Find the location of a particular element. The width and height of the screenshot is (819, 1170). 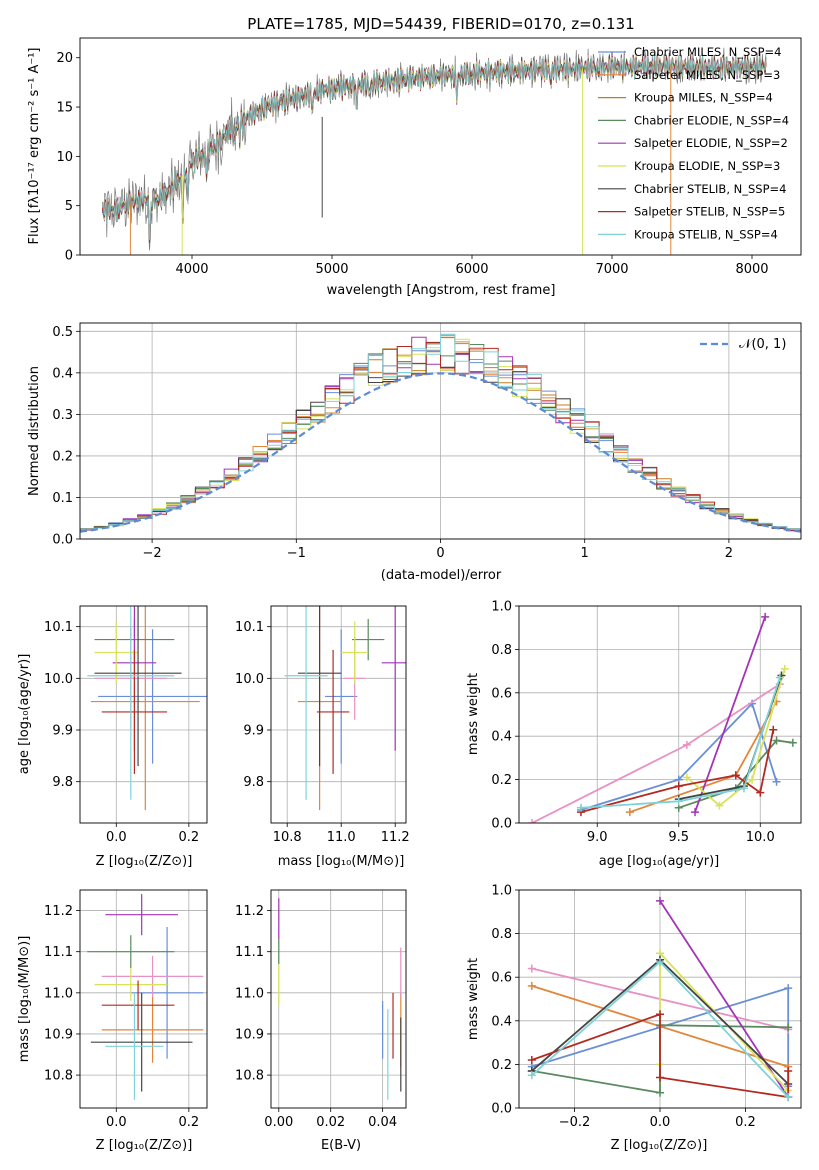

x-tick-label: −0.2 is located at coordinates (575, 1122).